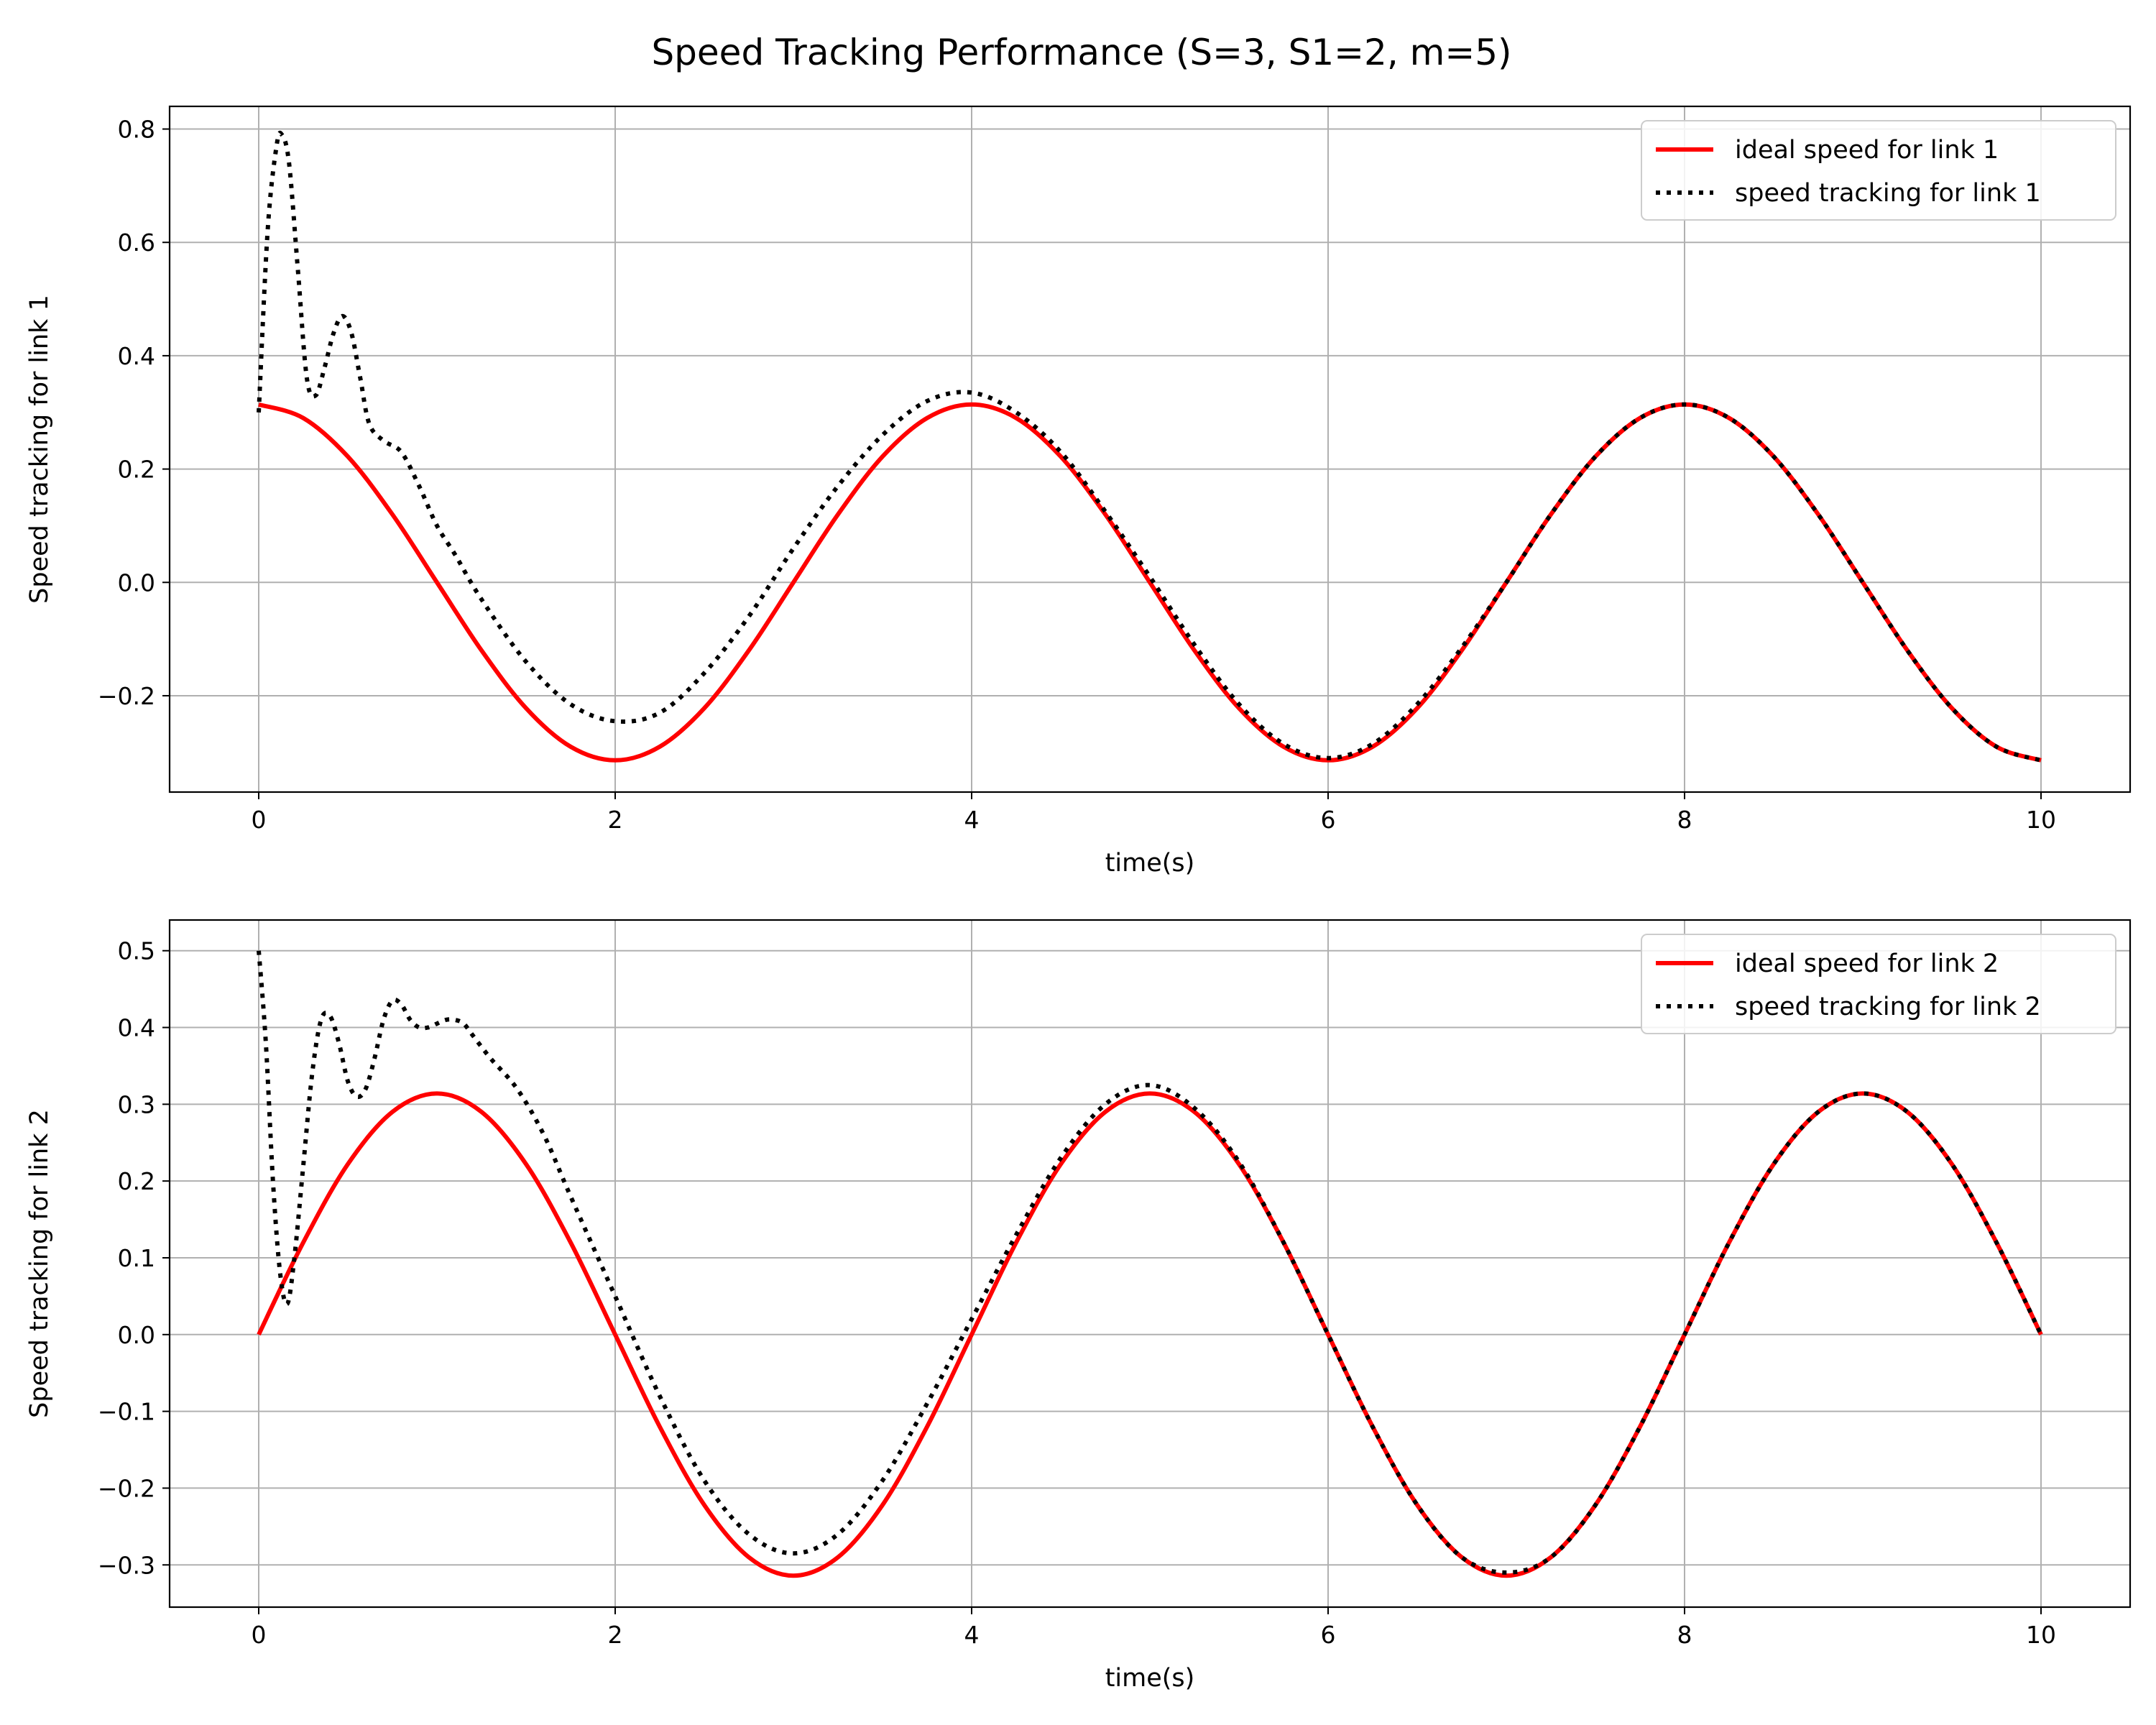  I want to click on y-axis-label: Speed tracking for link 2, so click(39, 1263).